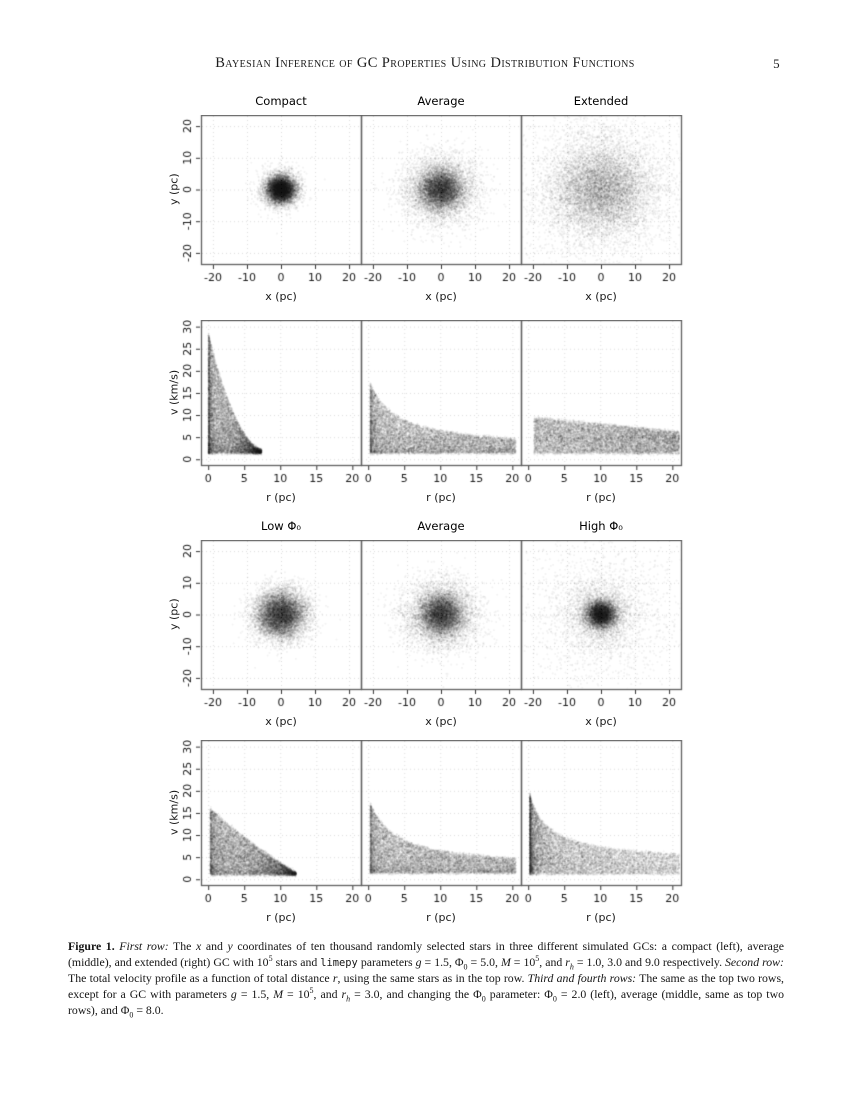  I want to click on caption-segment: stars and, so click(296, 962).